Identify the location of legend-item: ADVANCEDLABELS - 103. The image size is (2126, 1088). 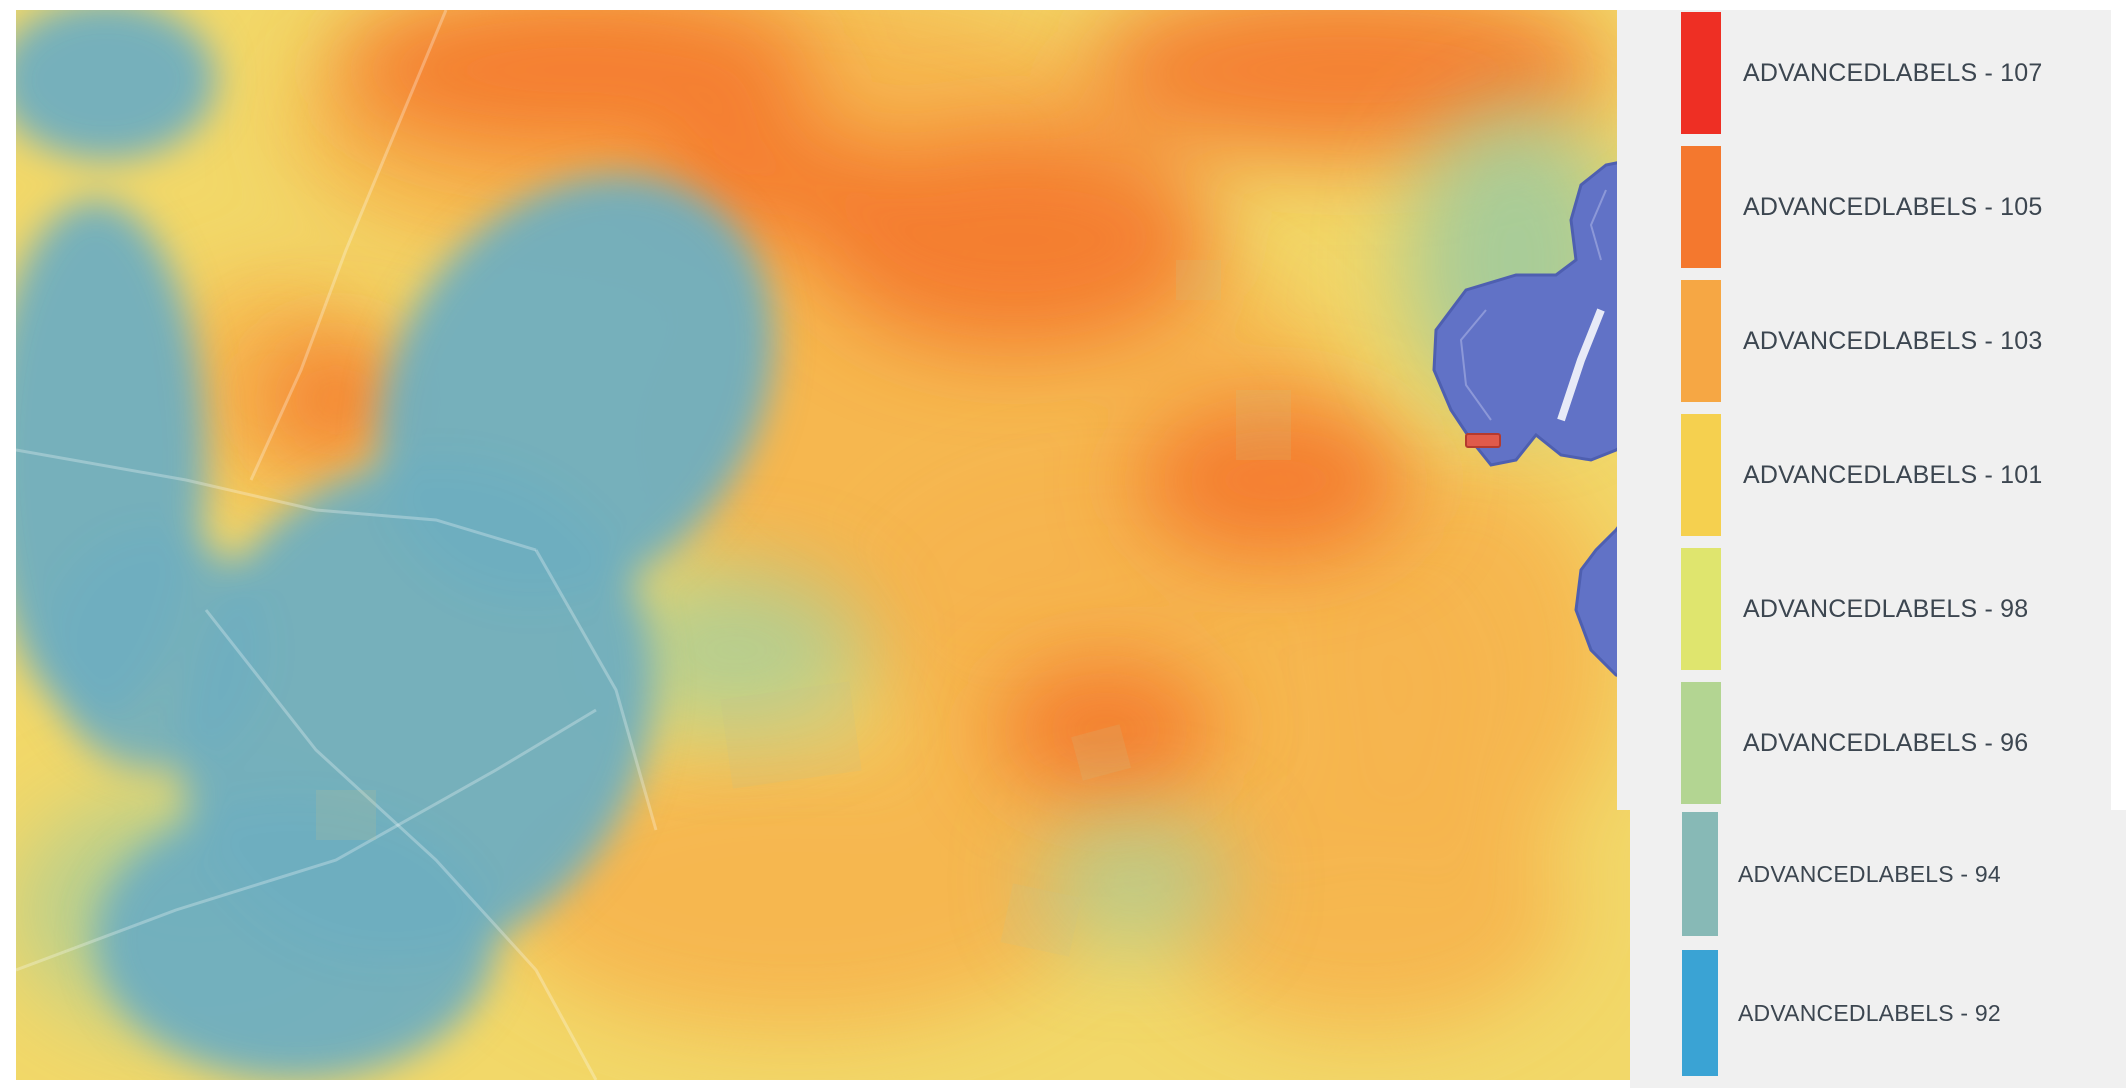
(1862, 341).